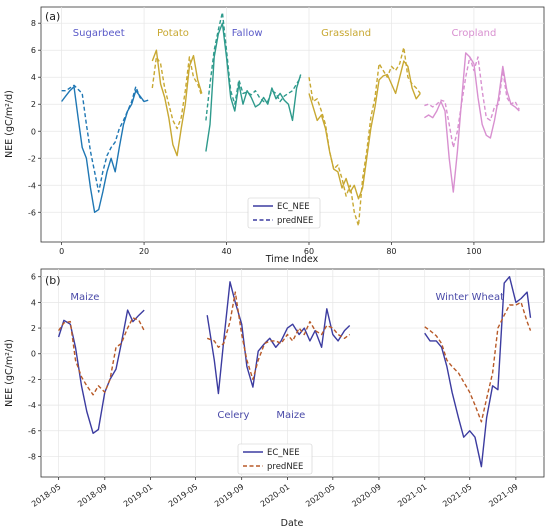 This screenshot has width=550, height=531. Describe the element at coordinates (285, 33) in the screenshot. I see `panel-a-segment-labels: Sugarbeet Potato Fallow Grassland Cropland` at that location.